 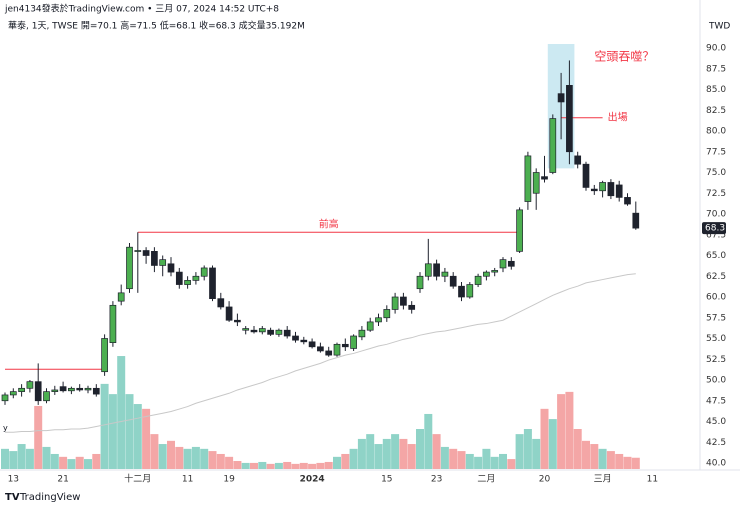 What do you see at coordinates (716, 422) in the screenshot?
I see `y-tick-label: 45.0` at bounding box center [716, 422].